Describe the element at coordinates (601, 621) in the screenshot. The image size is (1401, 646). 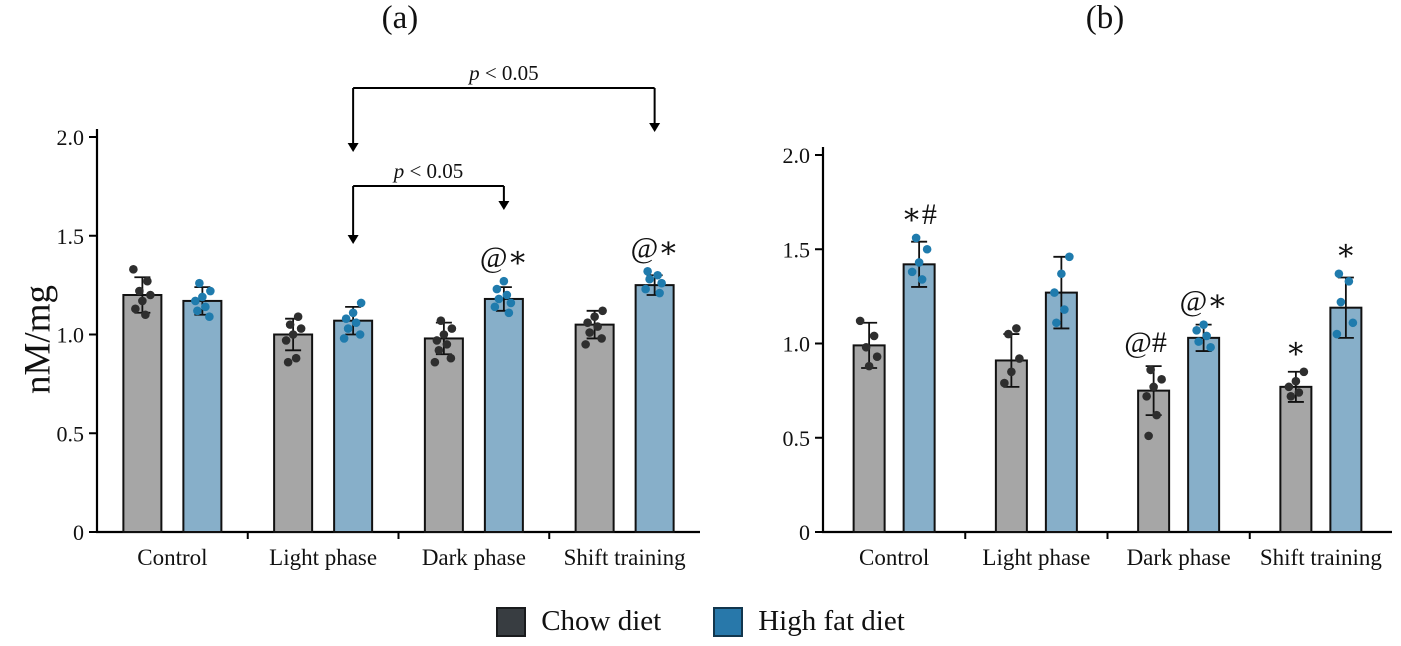
I see `chow-diet-legend-label: Chow diet` at that location.